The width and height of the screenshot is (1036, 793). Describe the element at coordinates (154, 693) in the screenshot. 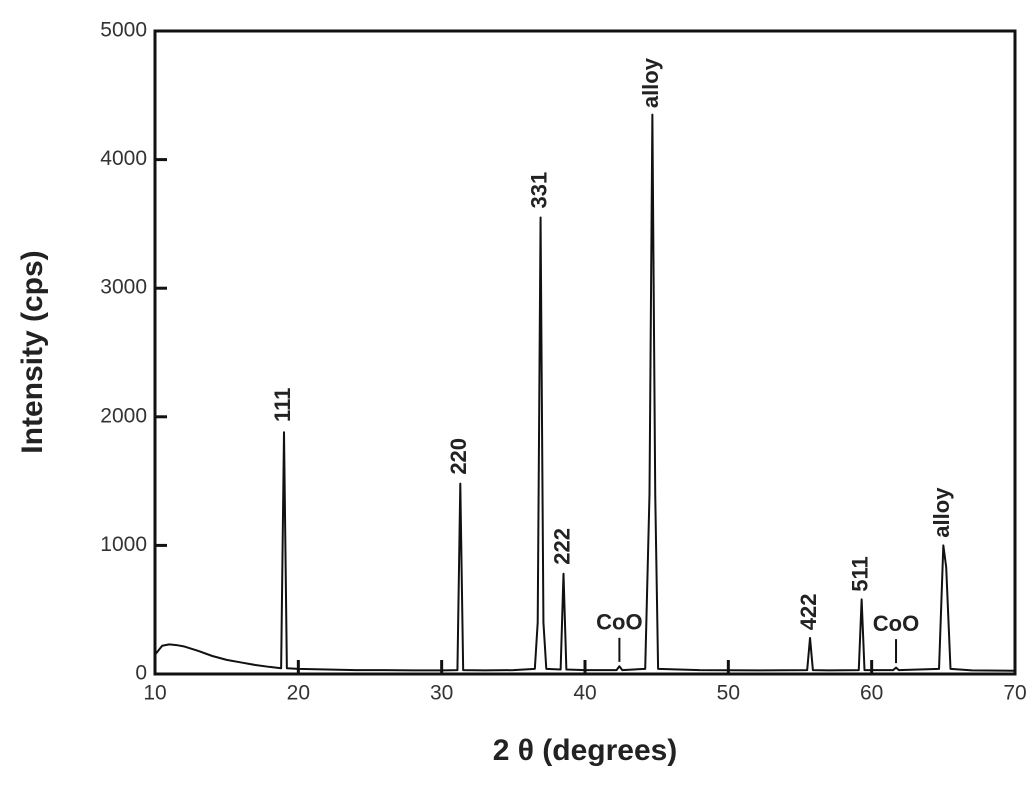

I see `x-tick-label: 10` at that location.